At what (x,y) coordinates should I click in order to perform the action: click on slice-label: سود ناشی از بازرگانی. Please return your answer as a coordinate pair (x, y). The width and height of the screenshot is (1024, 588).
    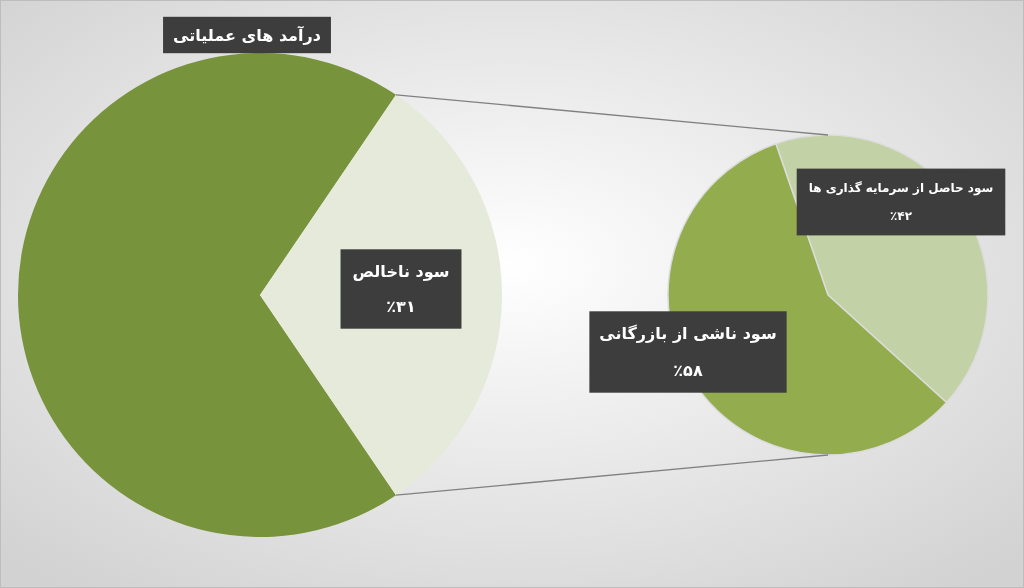
    Looking at the image, I should click on (688, 333).